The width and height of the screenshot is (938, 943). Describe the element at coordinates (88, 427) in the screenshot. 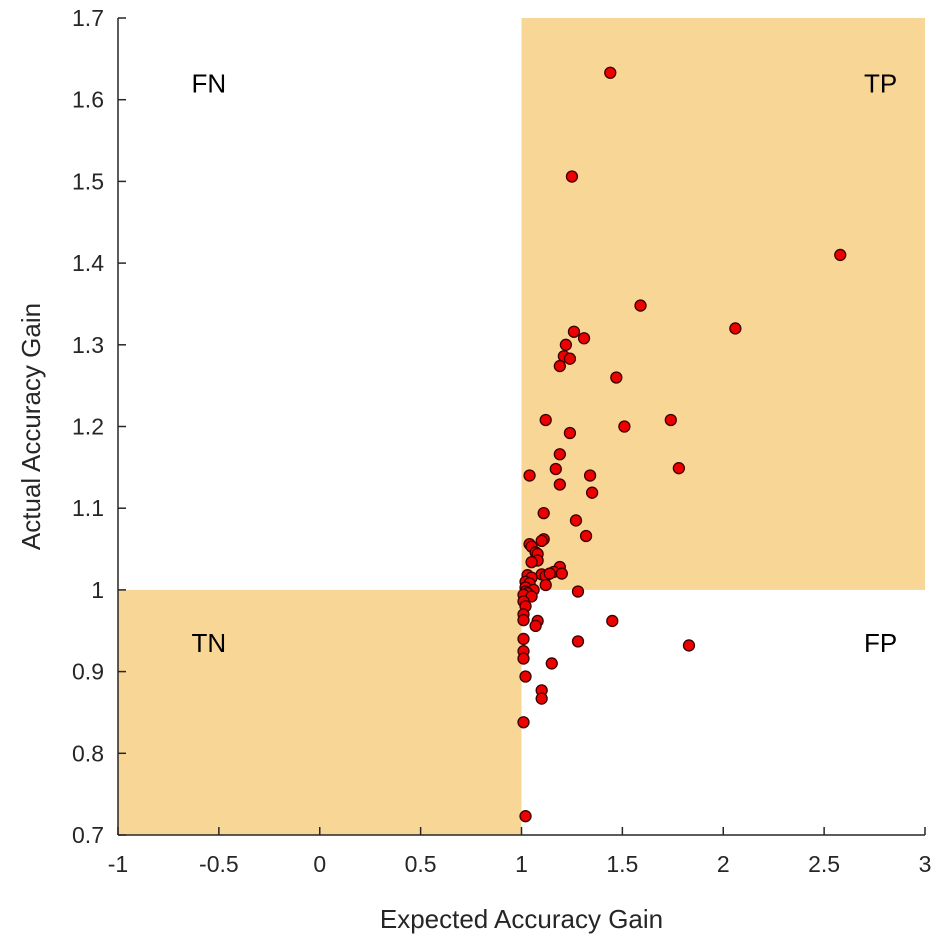

I see `y-tick-label: 1.2` at that location.